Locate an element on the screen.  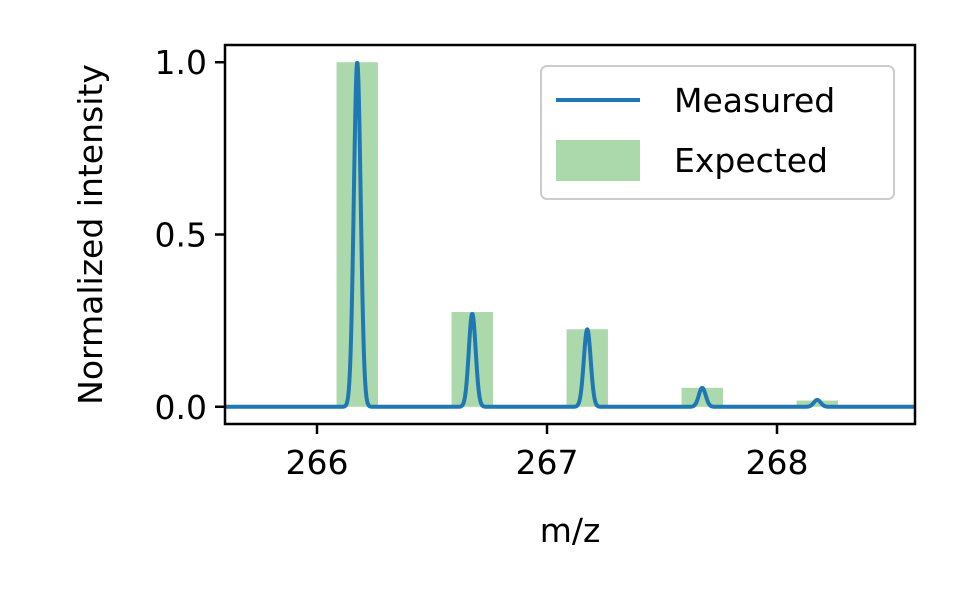
legend-label-measured: Measured is located at coordinates (754, 100).